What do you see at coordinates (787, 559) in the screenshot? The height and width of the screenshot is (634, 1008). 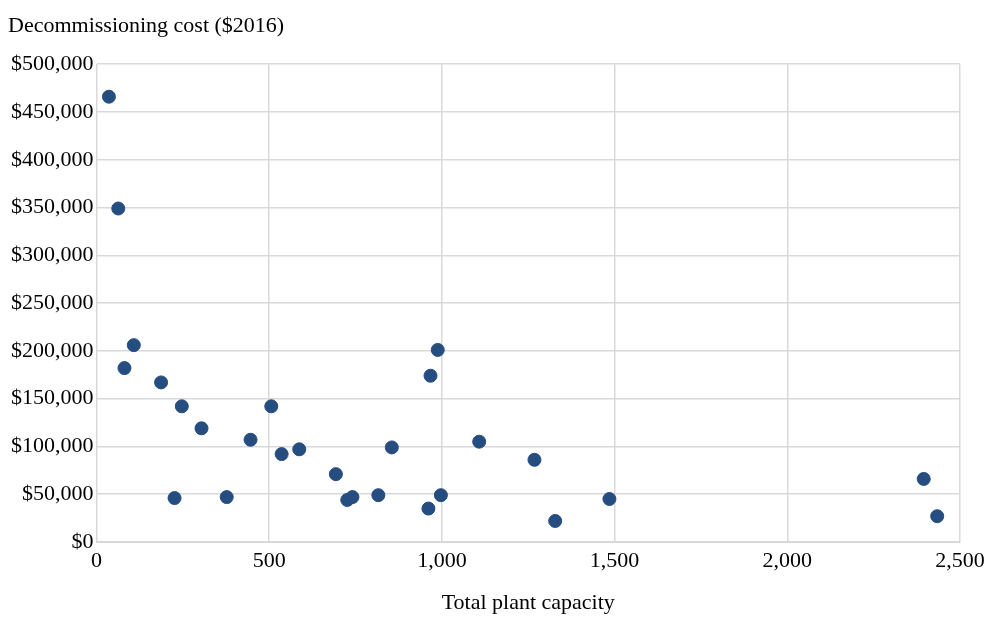 I see `x-tick-label: 2,000` at bounding box center [787, 559].